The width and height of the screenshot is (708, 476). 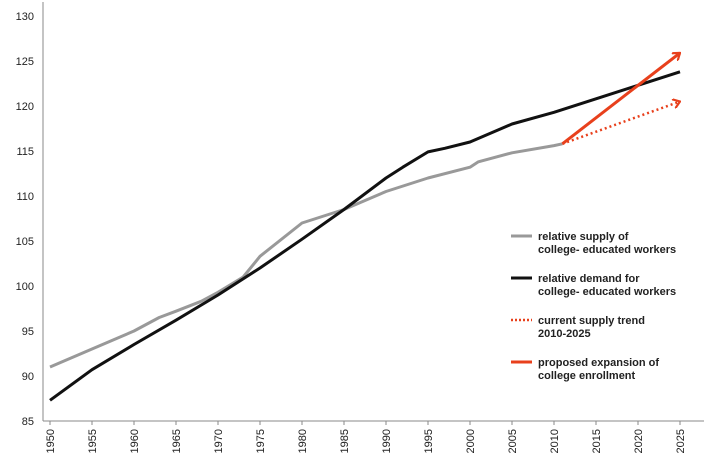 What do you see at coordinates (51, 441) in the screenshot?
I see `x-tick-label: 1950` at bounding box center [51, 441].